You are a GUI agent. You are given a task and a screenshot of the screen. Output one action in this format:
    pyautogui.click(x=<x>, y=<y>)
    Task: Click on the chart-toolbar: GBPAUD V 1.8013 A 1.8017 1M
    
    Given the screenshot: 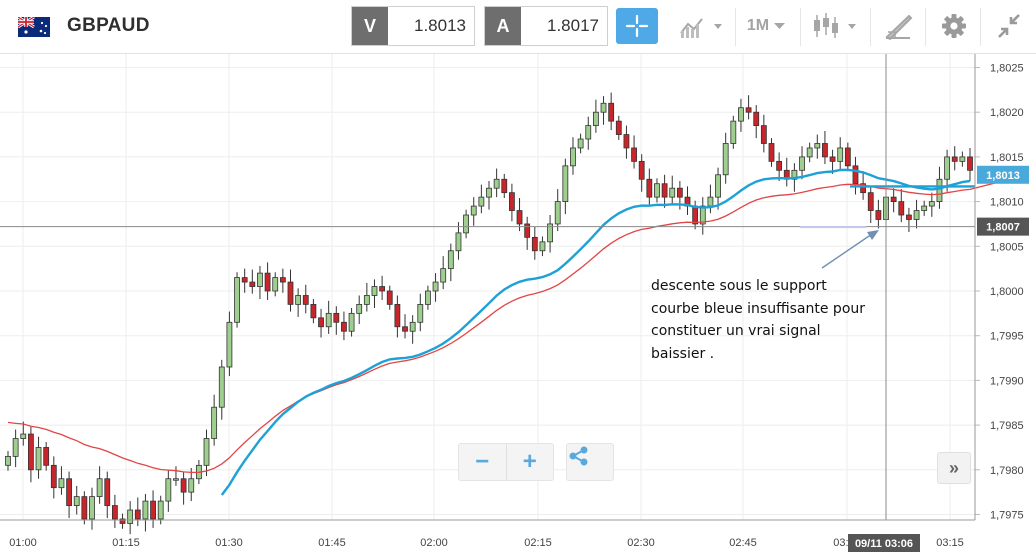 What is the action you would take?
    pyautogui.click(x=518, y=27)
    